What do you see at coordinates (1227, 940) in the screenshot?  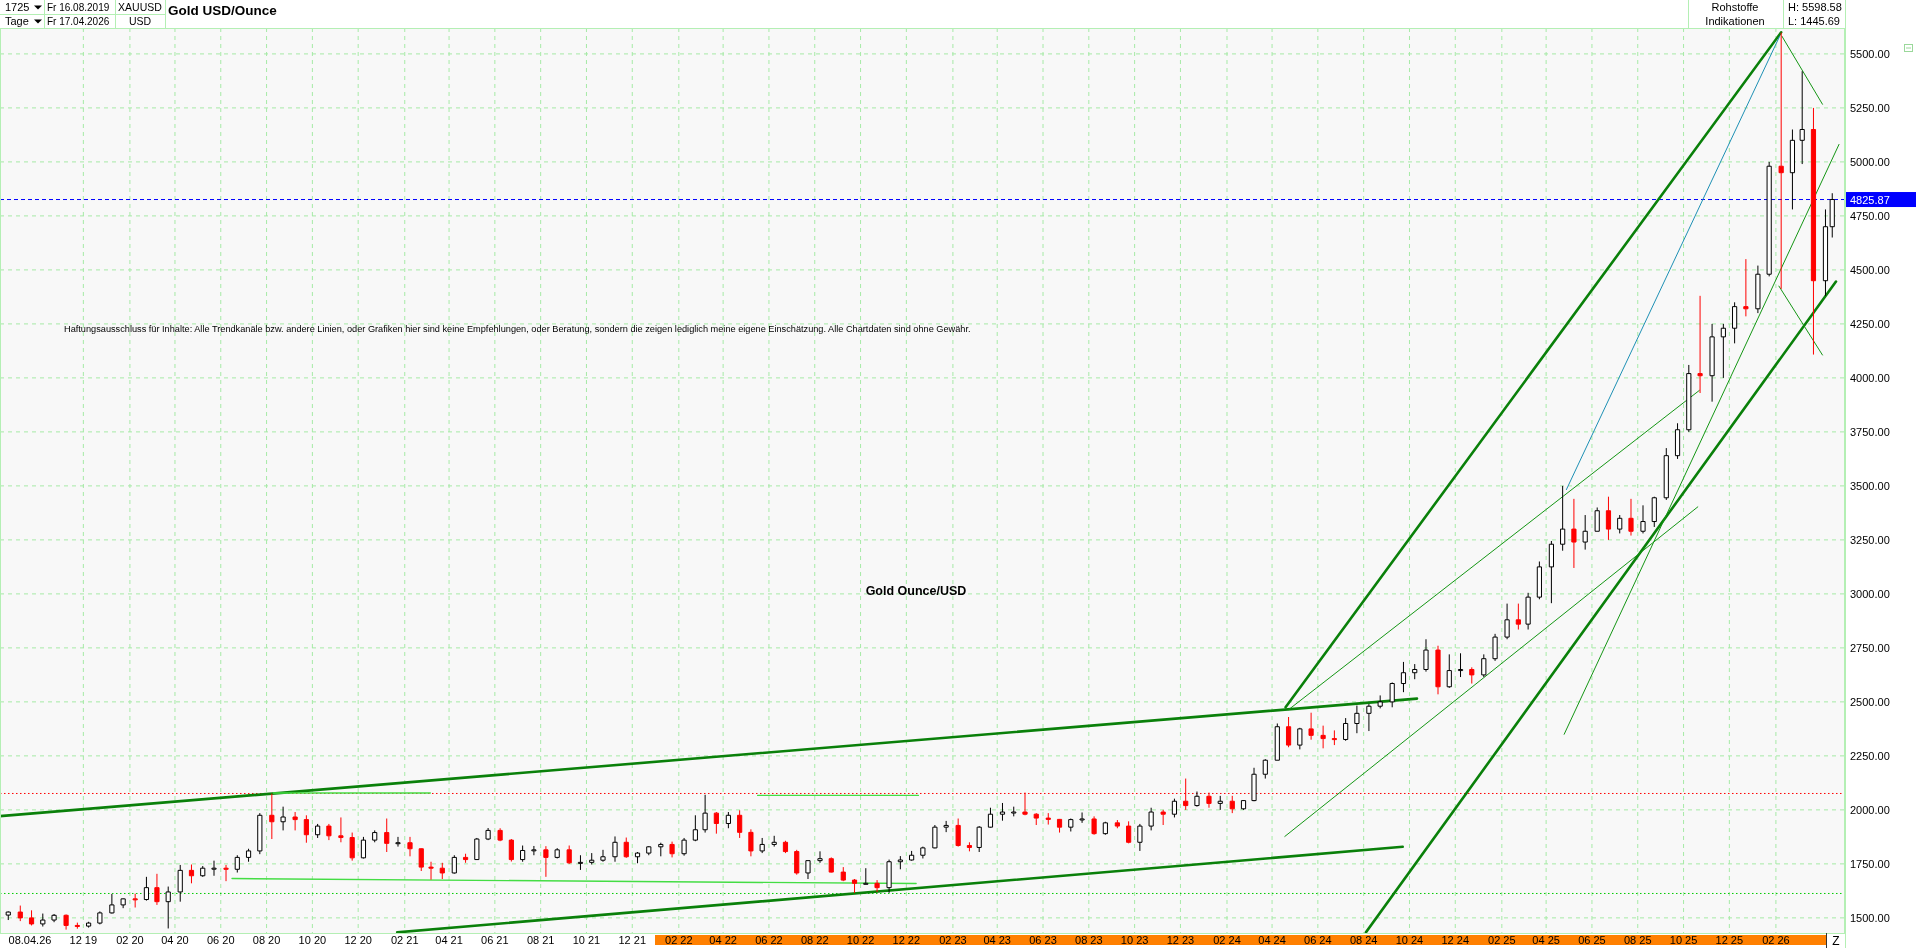 I see `x-tick-label: 02 24` at bounding box center [1227, 940].